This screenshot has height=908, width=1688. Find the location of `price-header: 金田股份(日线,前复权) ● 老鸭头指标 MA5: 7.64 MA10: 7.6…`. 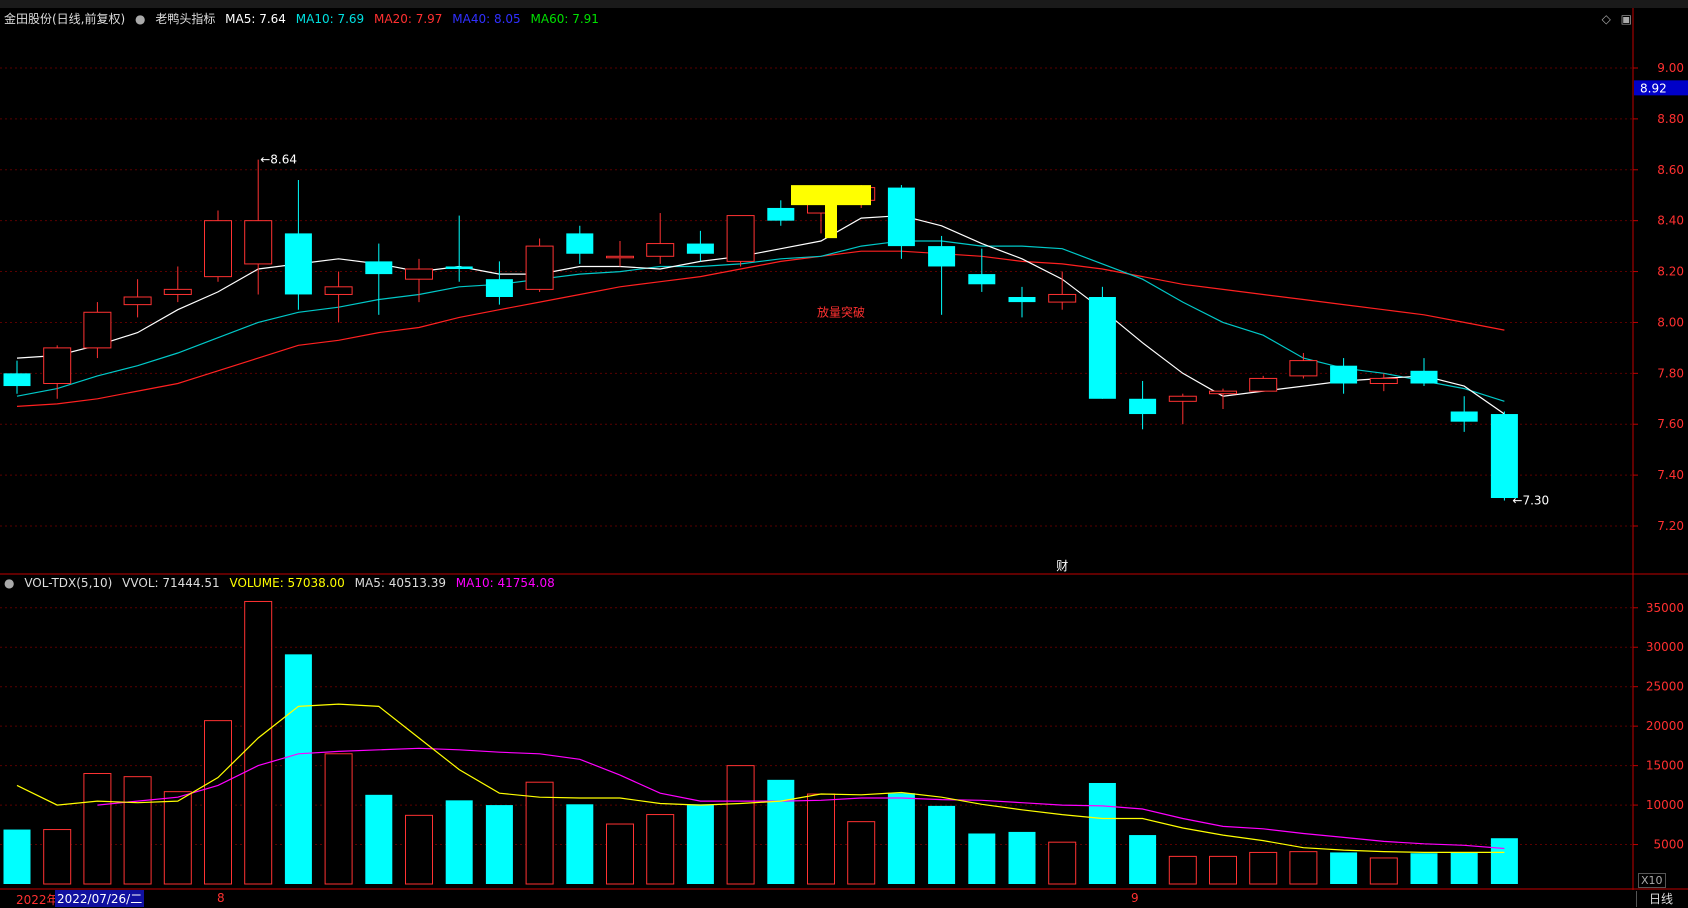

price-header: 金田股份(日线,前复权) ● 老鸭头指标 MA5: 7.64 MA10: 7.6… is located at coordinates (304, 18).